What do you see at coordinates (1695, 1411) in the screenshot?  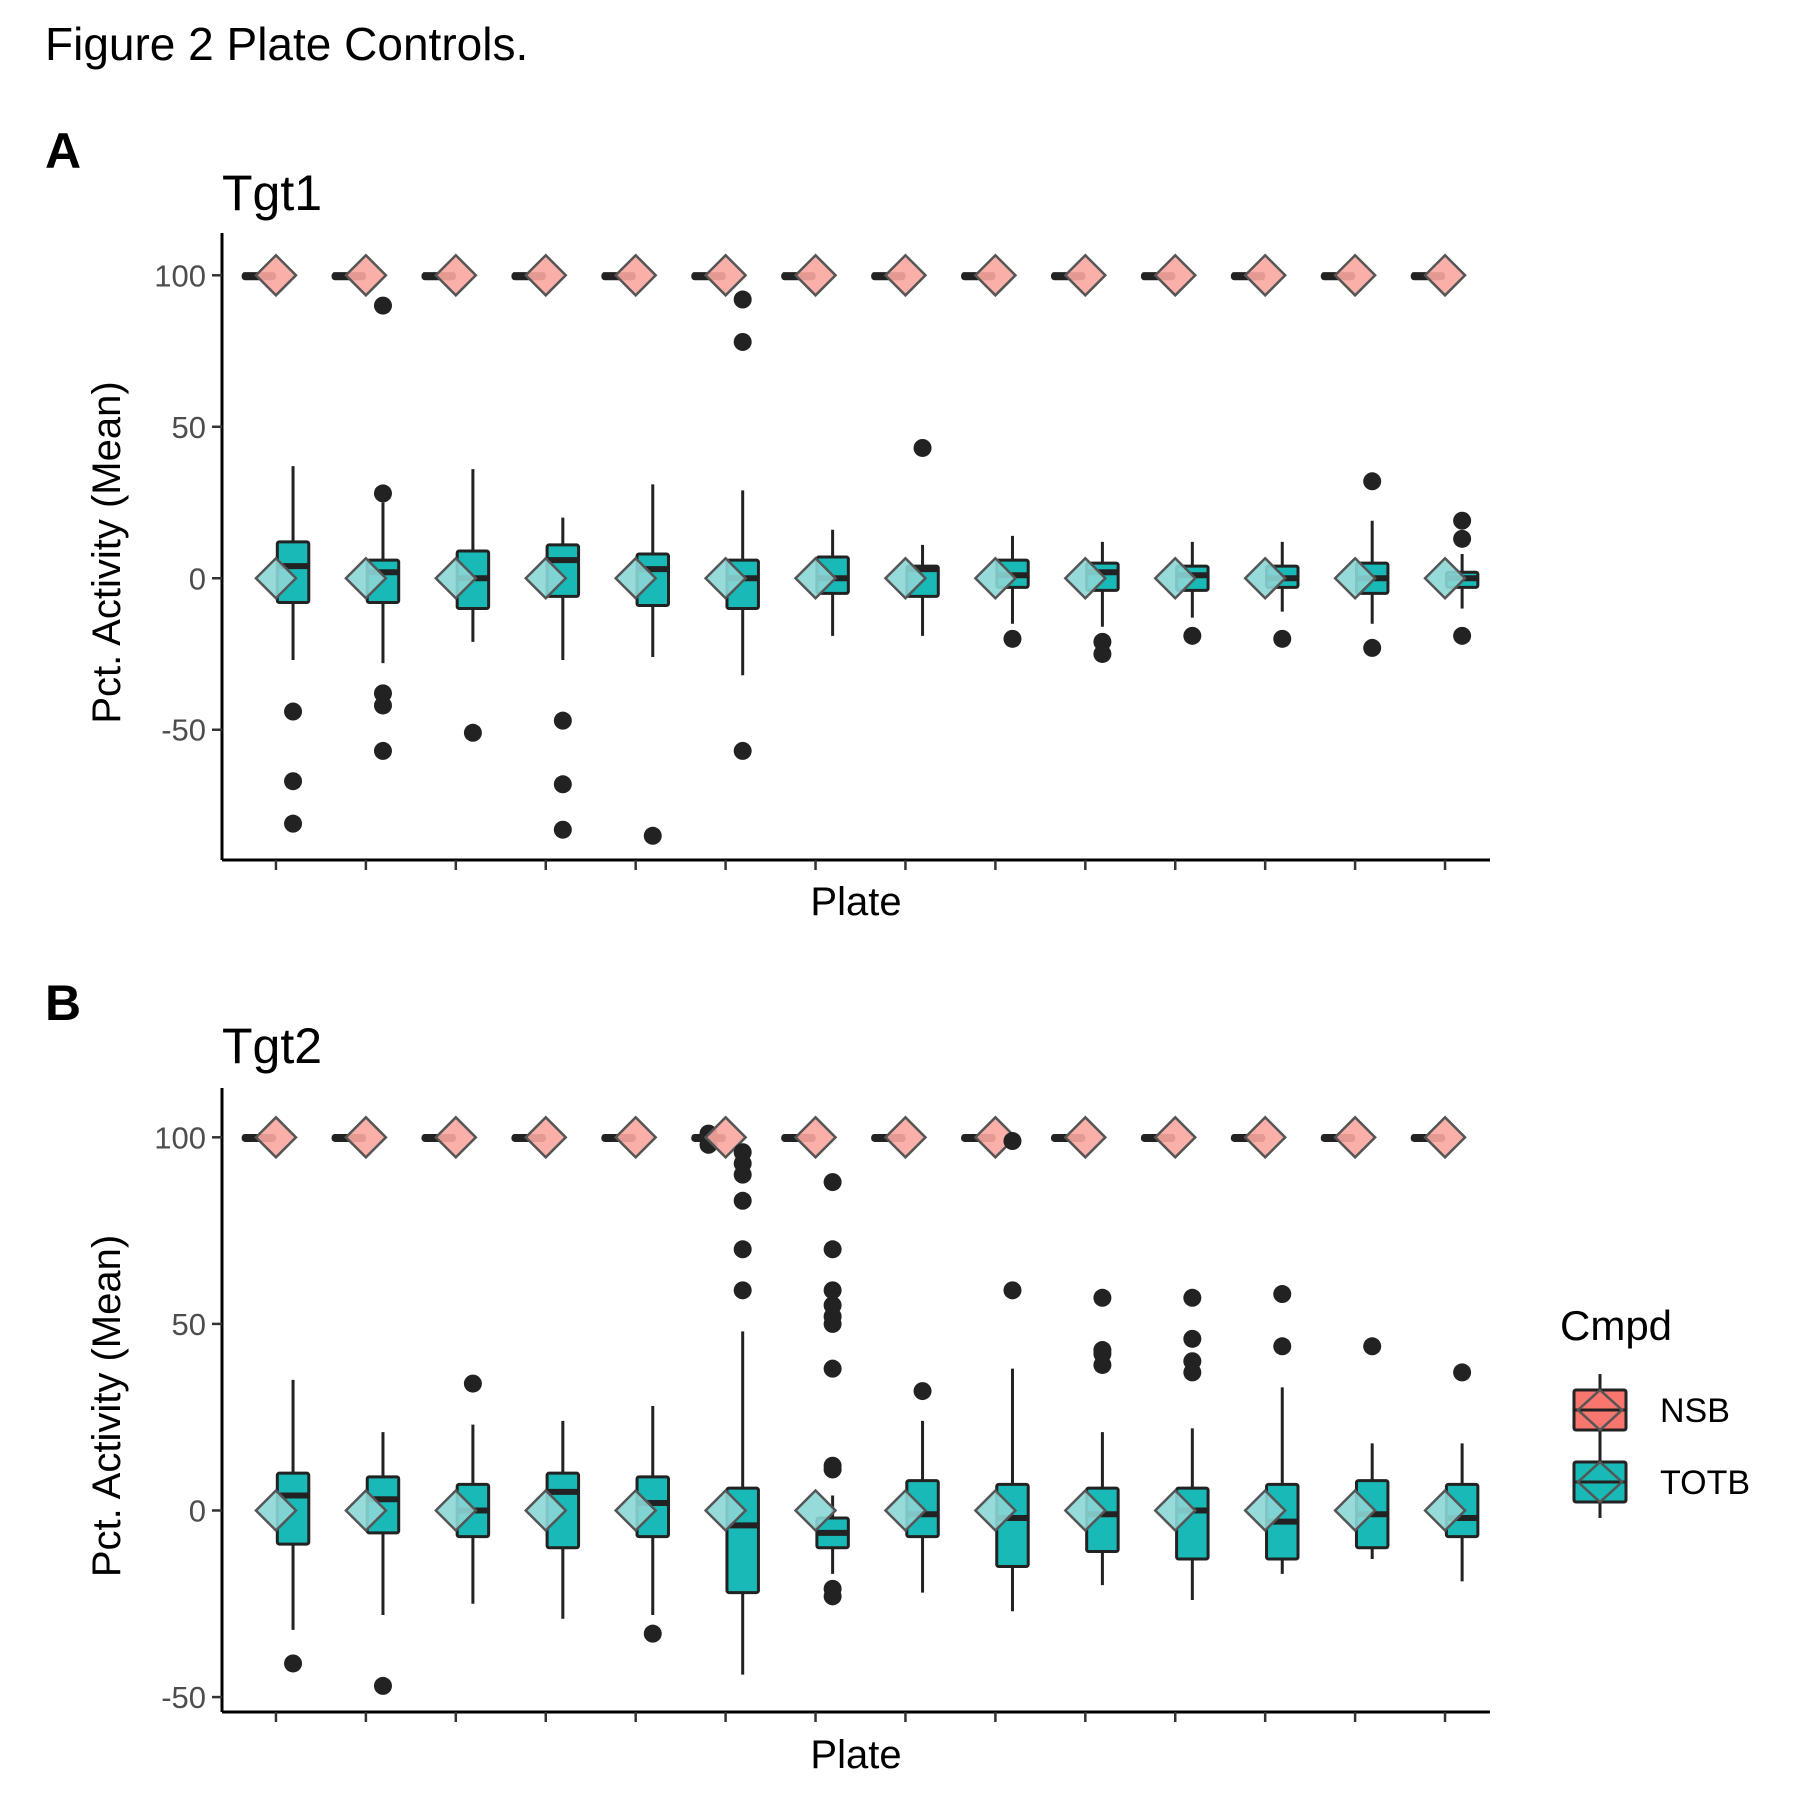 I see `legend-label: NSB` at bounding box center [1695, 1411].